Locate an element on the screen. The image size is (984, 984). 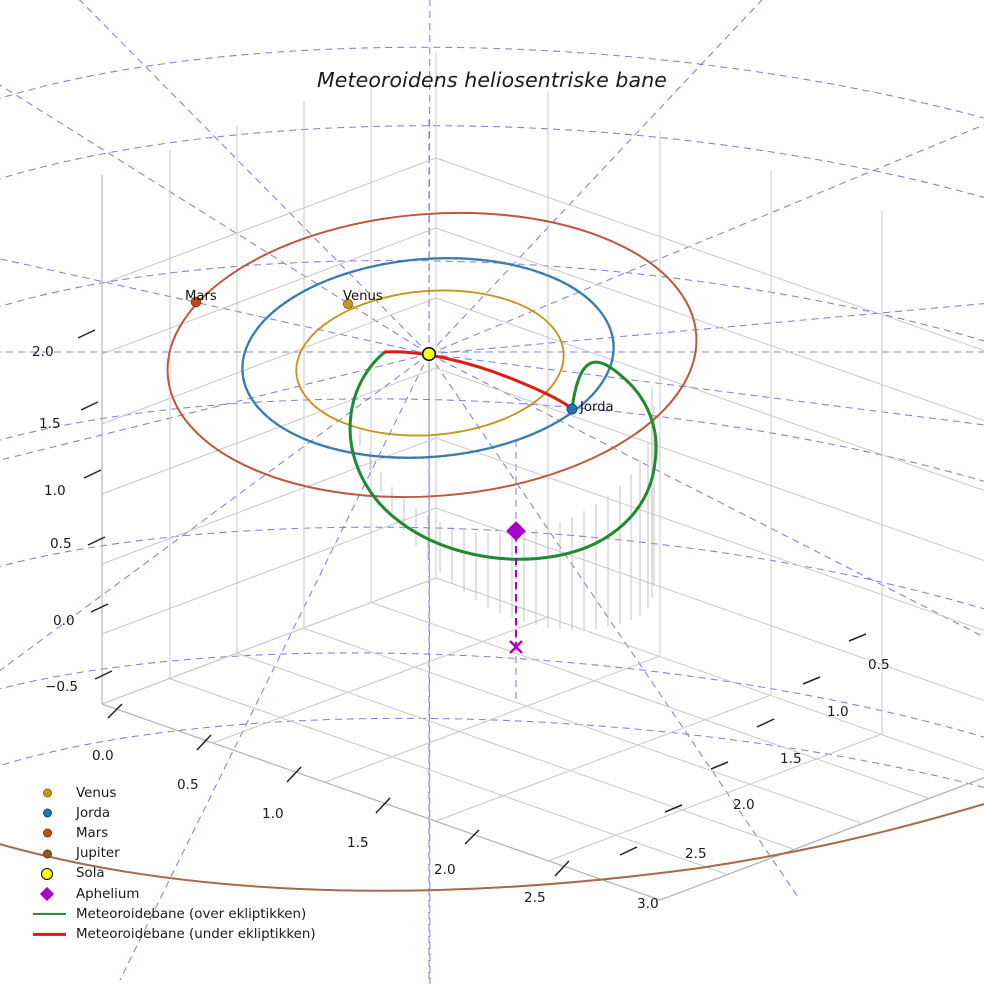
legend-item: Meteoroidebane (under ekliptikken) is located at coordinates (195, 934).